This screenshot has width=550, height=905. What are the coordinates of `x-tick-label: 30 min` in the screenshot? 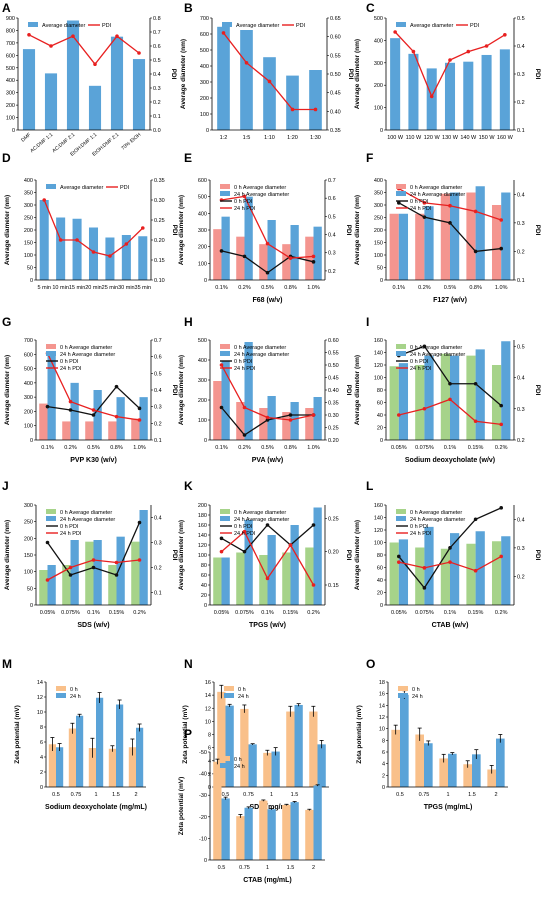 It's located at (126, 288).